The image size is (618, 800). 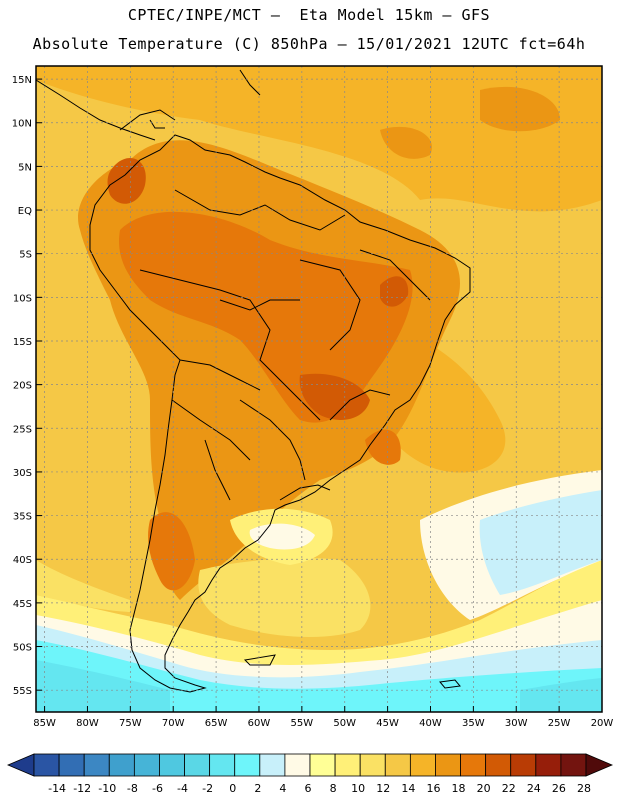 What do you see at coordinates (22, 560) in the screenshot?
I see `lat-label: 40S` at bounding box center [22, 560].